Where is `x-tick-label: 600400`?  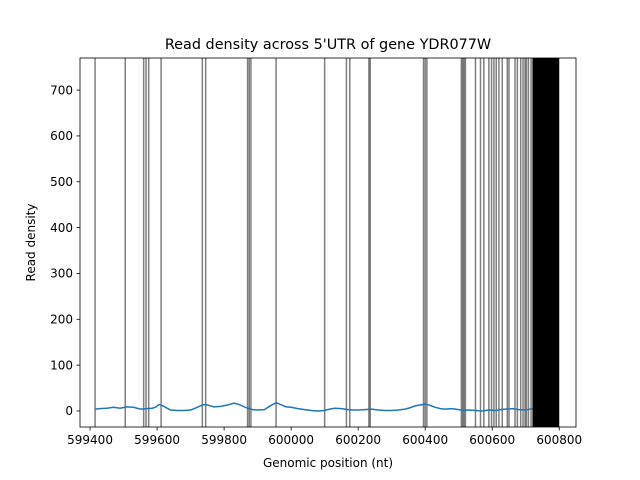 x-tick-label: 600400 is located at coordinates (425, 440).